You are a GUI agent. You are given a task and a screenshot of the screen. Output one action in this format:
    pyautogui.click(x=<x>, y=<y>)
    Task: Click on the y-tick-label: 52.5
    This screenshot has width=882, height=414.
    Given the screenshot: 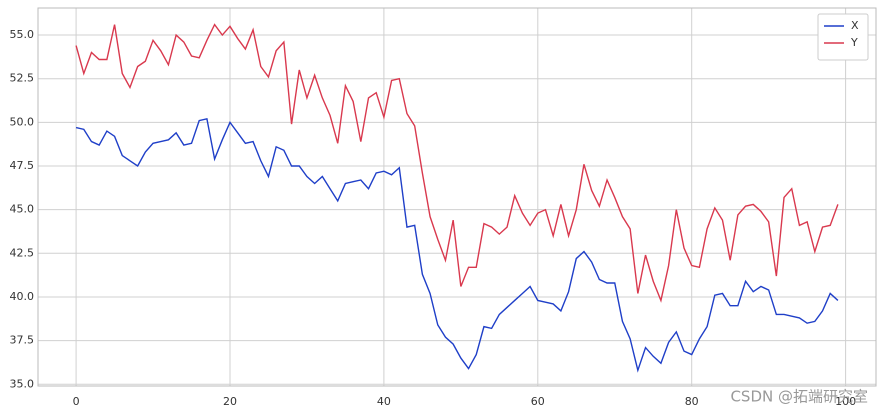 What is the action you would take?
    pyautogui.click(x=22, y=78)
    